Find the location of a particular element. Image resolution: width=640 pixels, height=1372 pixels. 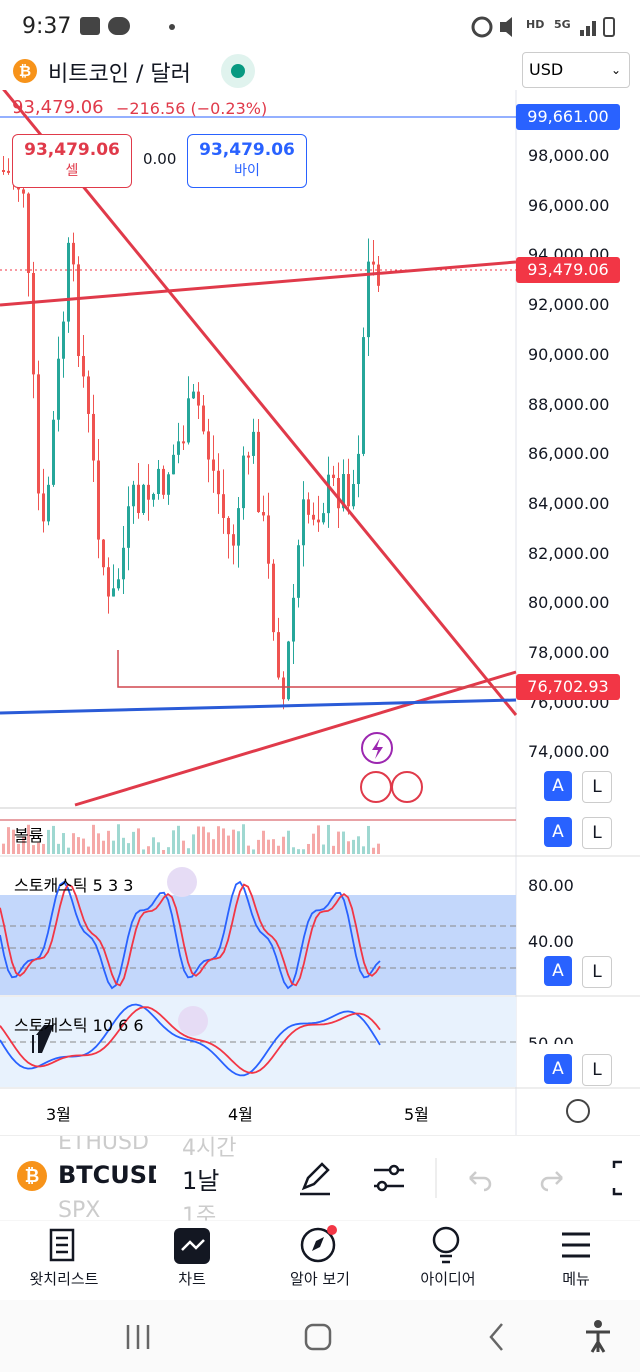

price-label: 98,000.00 is located at coordinates (569, 155).